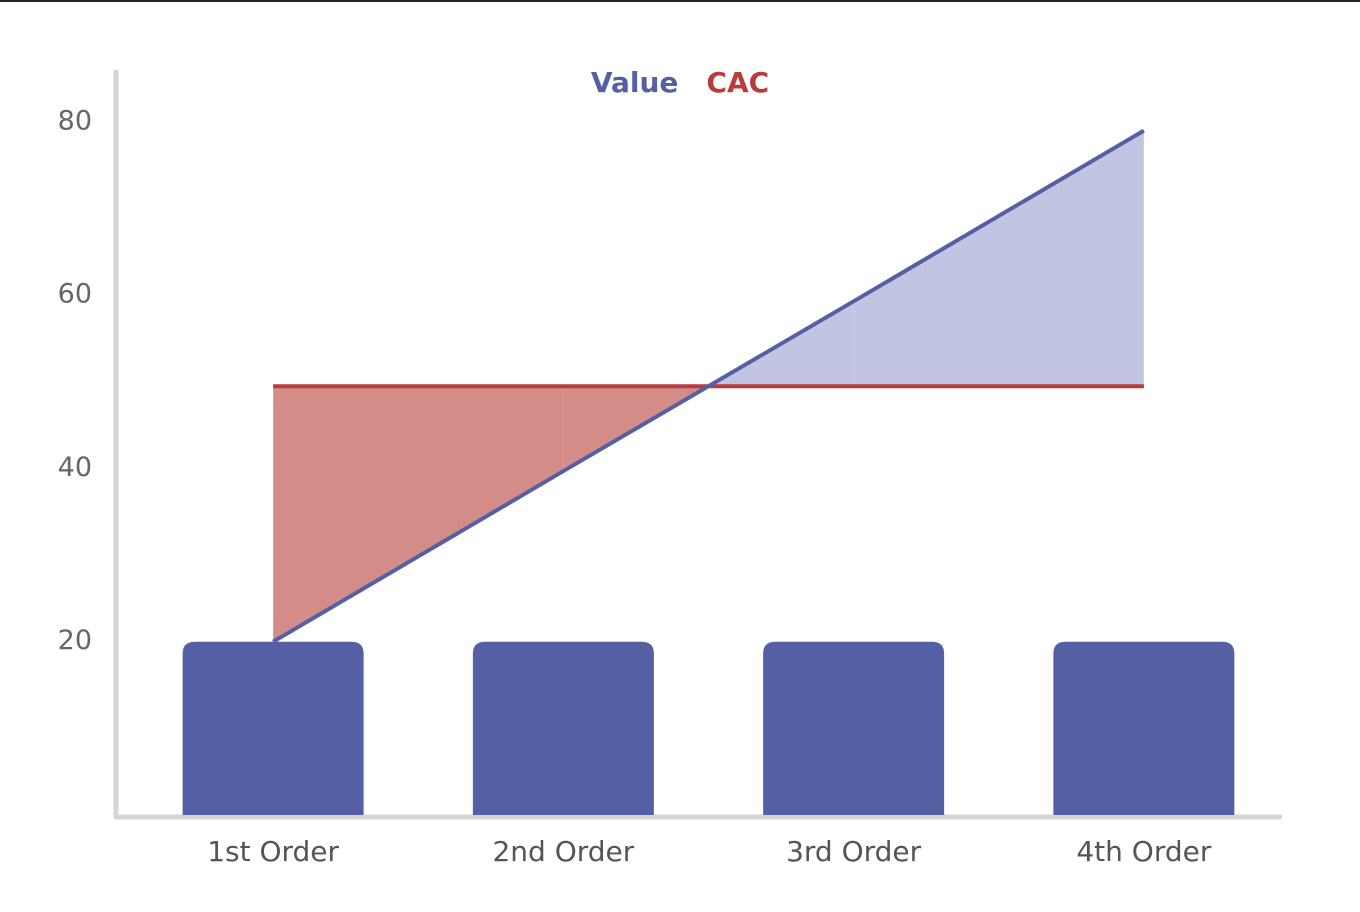 This screenshot has height=912, width=1360. What do you see at coordinates (635, 82) in the screenshot?
I see `legend-entry: Value` at bounding box center [635, 82].